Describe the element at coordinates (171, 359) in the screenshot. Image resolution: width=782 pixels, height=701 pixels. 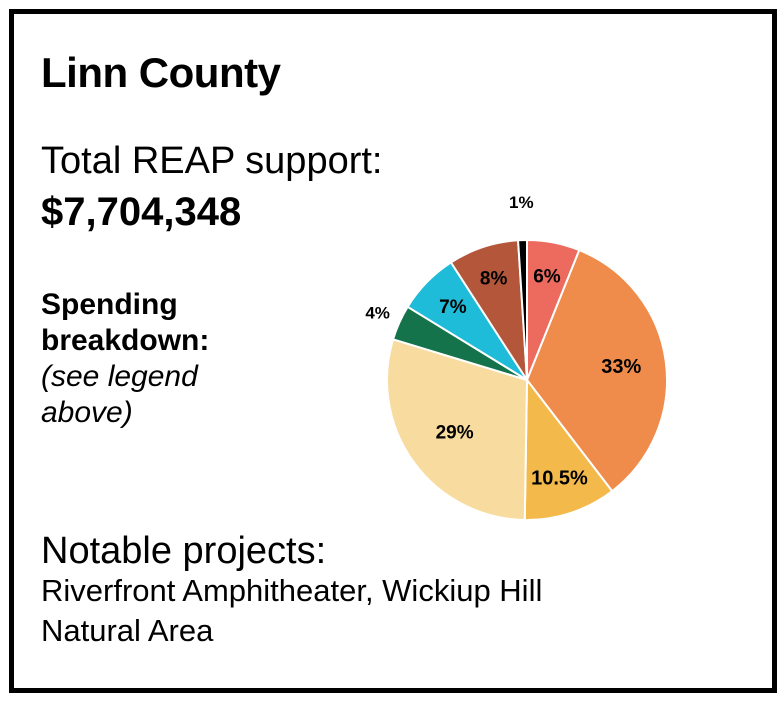
I see `spending-breakdown: Spending breakdown: (see legend above)` at that location.